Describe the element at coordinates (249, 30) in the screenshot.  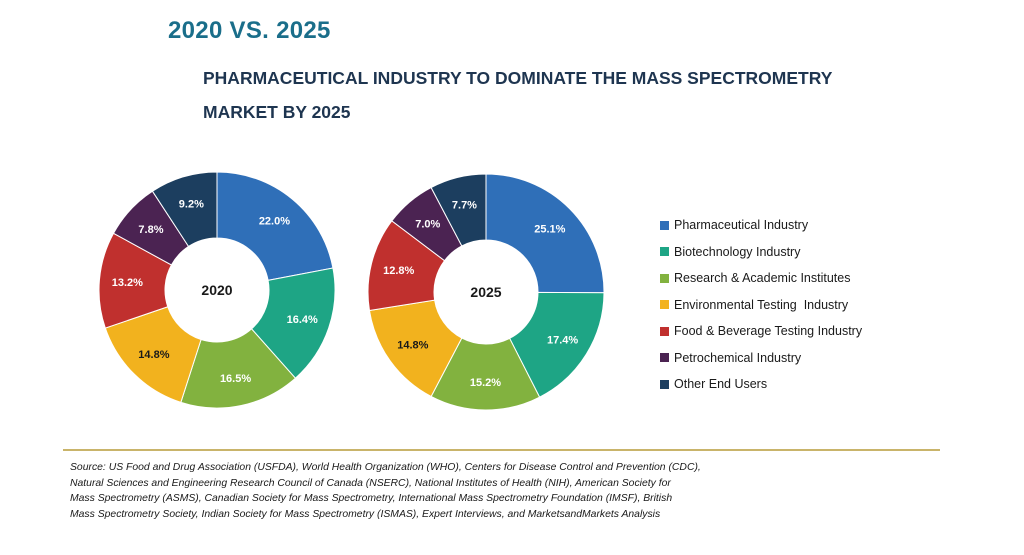
I see `headline: 2020 VS. 2025` at that location.